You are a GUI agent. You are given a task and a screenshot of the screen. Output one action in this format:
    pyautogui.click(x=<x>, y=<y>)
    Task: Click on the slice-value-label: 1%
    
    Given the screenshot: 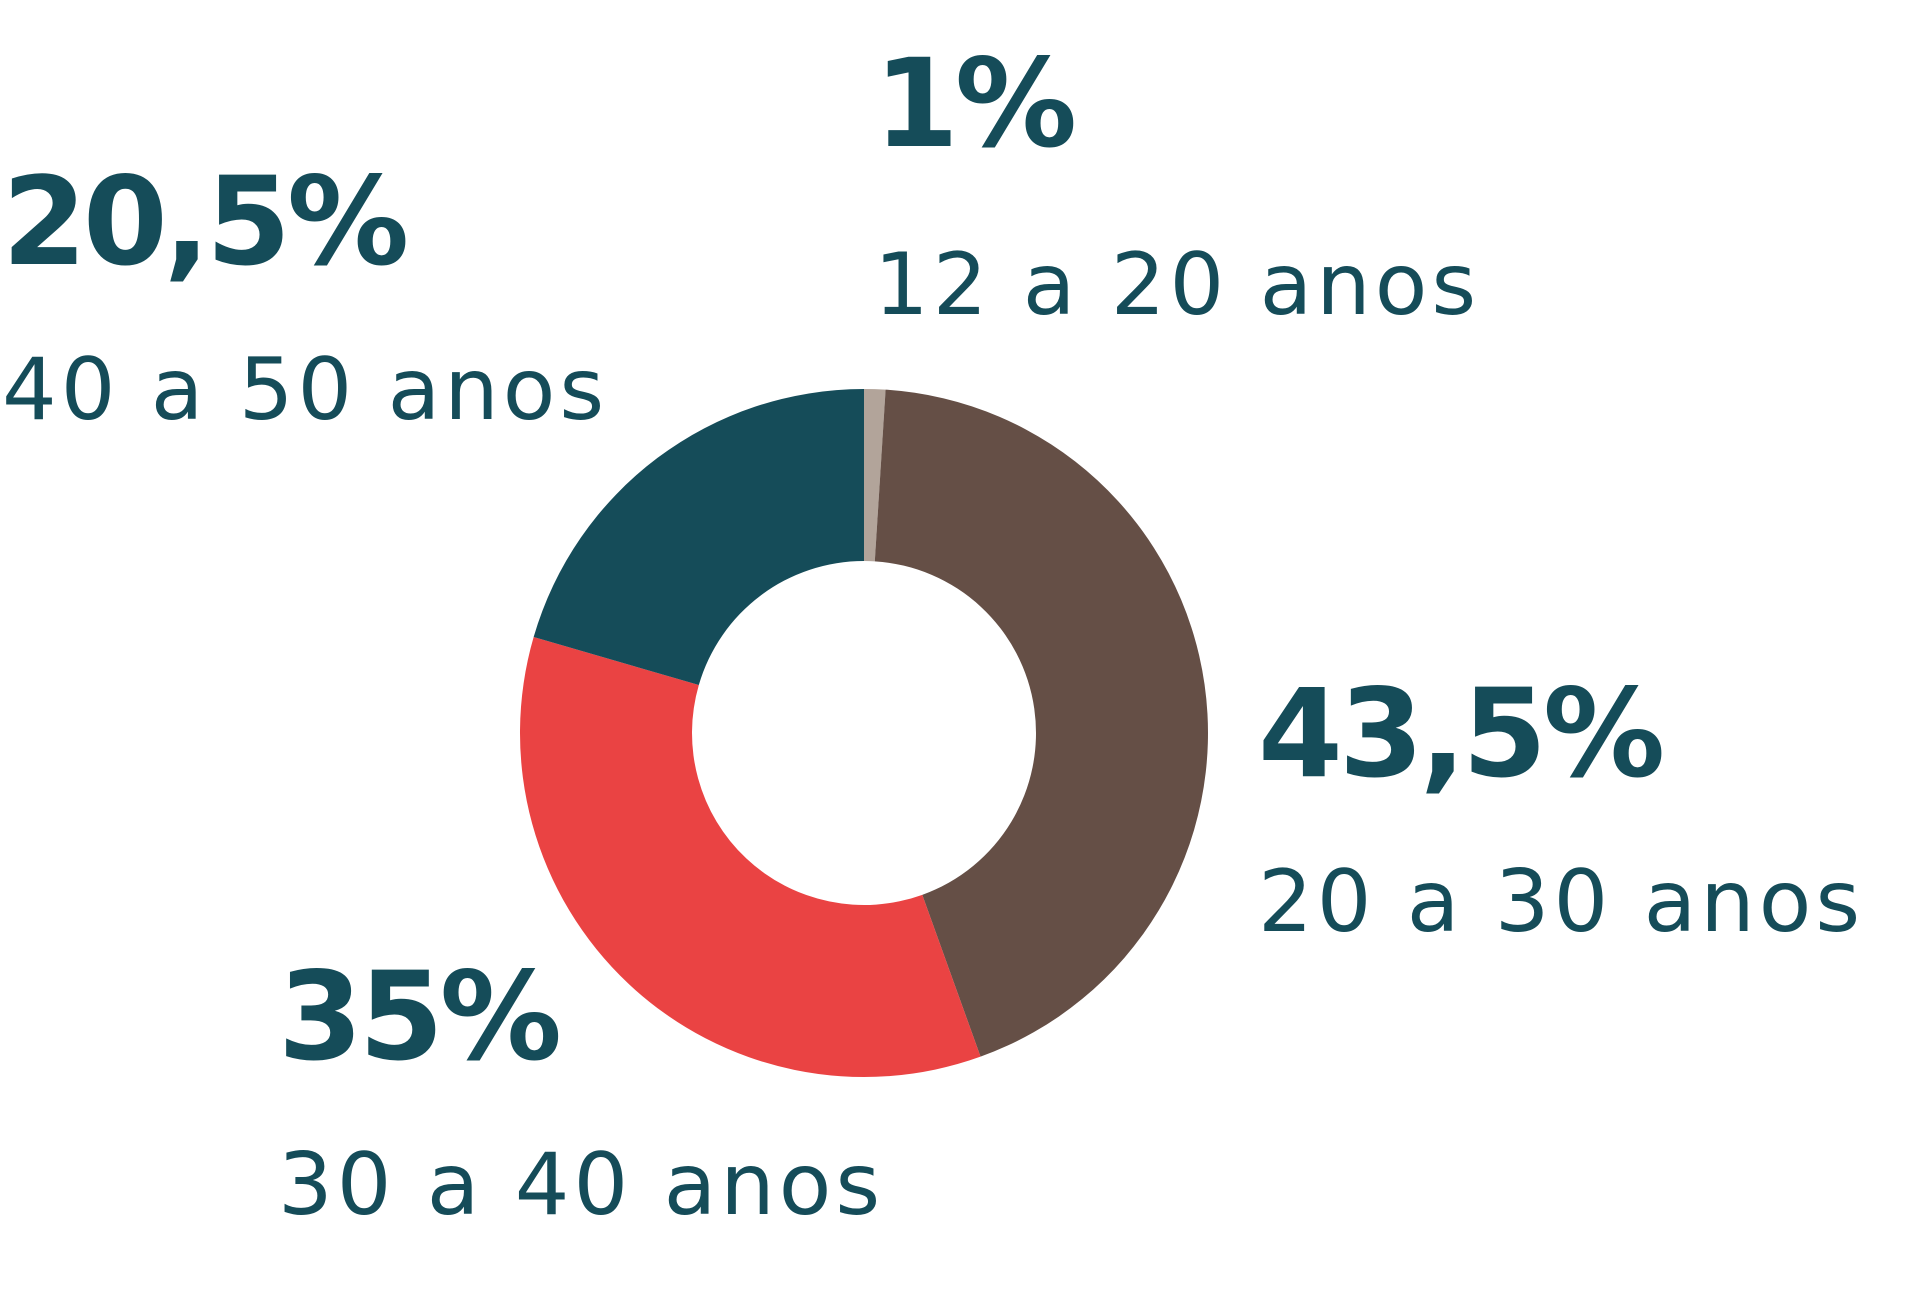 What is the action you would take?
    pyautogui.click(x=974, y=104)
    